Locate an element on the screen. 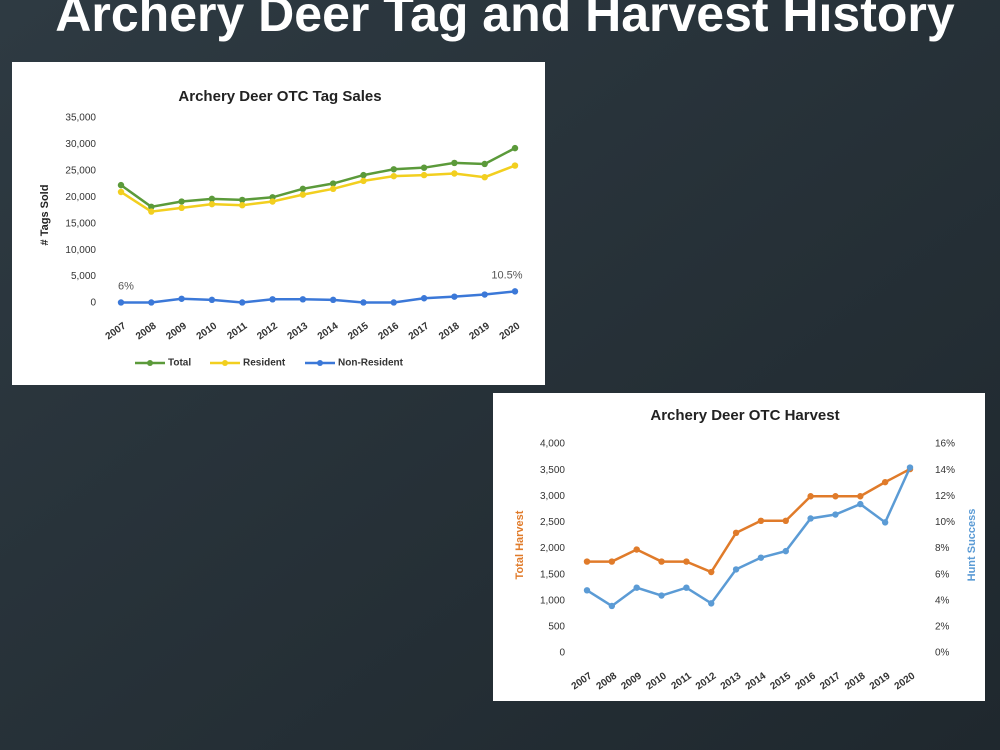 This screenshot has height=750, width=1000. legend-label: Resident is located at coordinates (264, 363).